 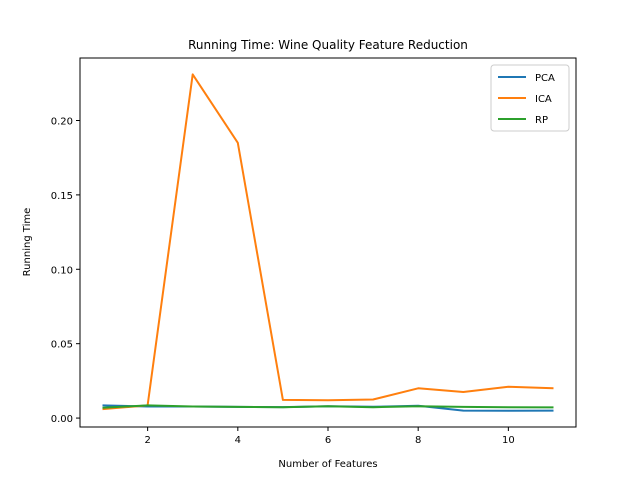 I want to click on x-axis-label: Number of Features, so click(x=327, y=464).